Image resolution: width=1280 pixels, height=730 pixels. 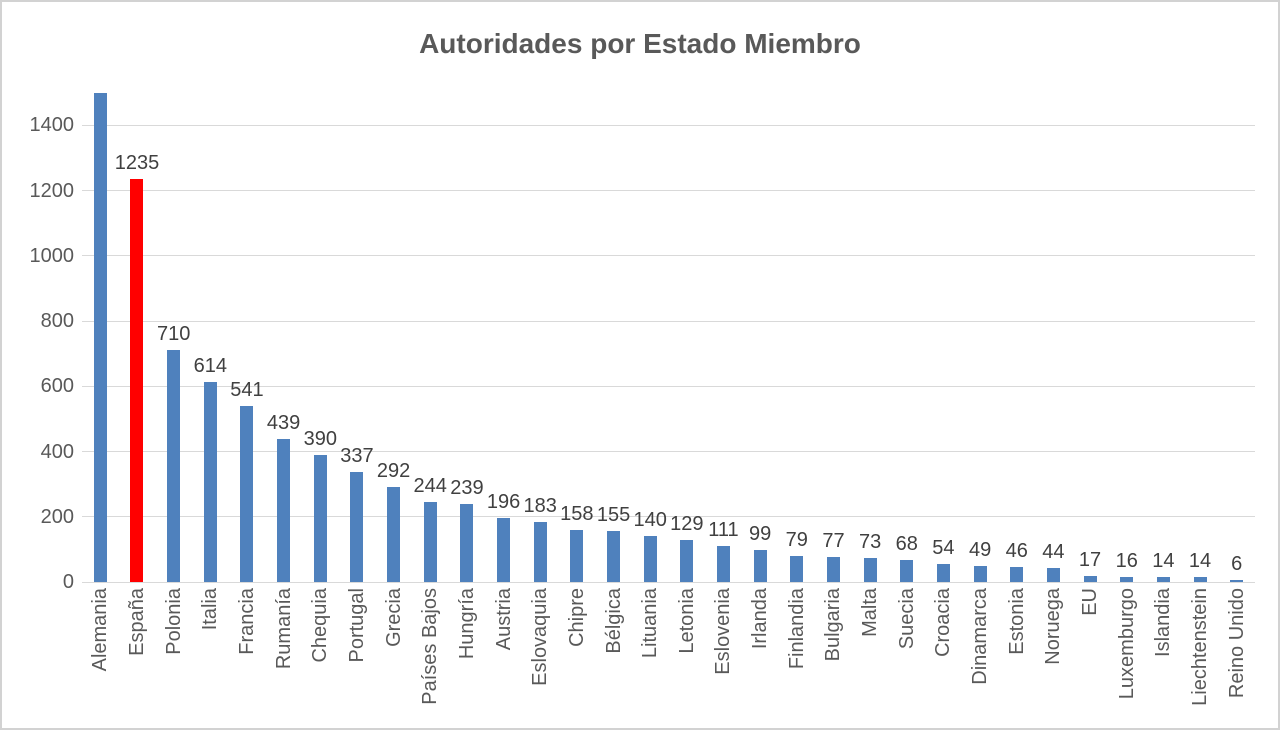 I want to click on bar-reino-unido, so click(x=1237, y=581).